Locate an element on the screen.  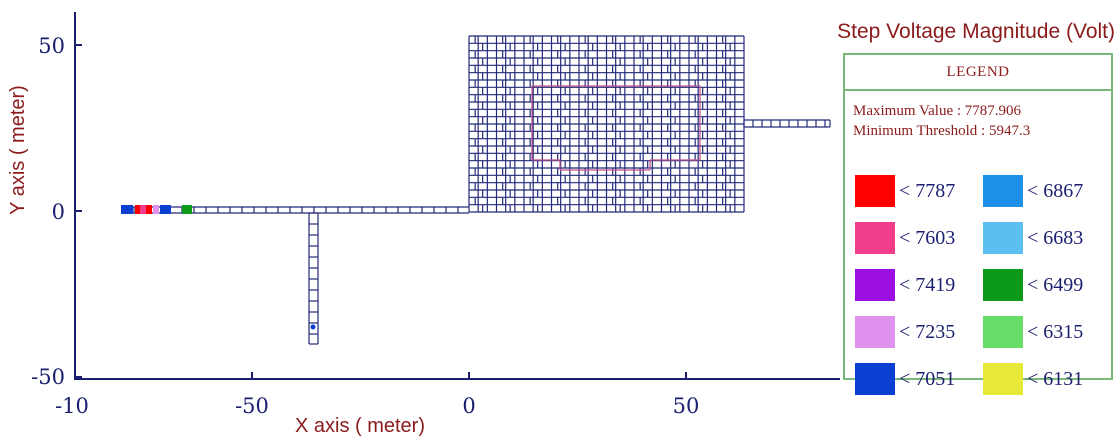
y-axis-title: Y axis ( meter) is located at coordinates (18, 150).